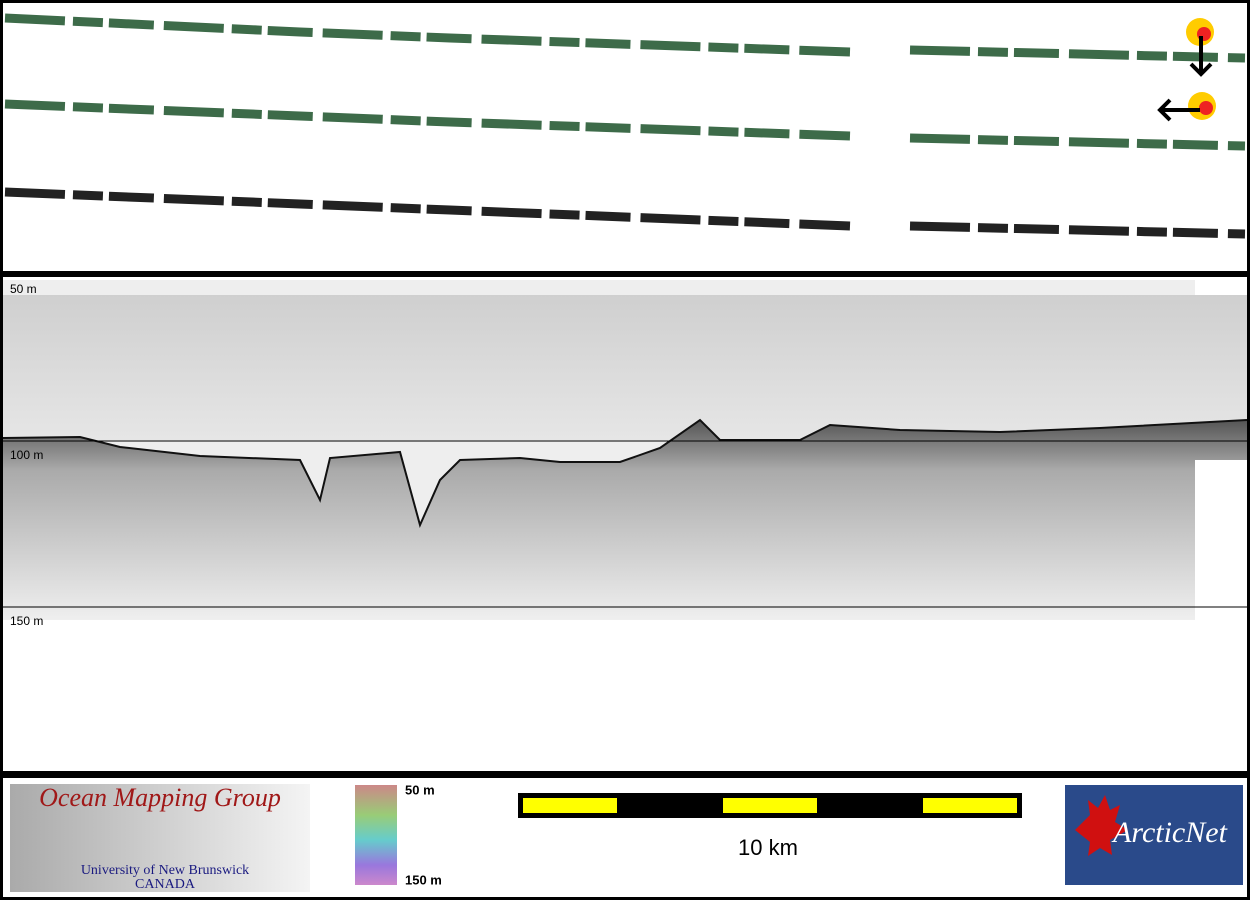 The width and height of the screenshot is (1250, 900). What do you see at coordinates (160, 797) in the screenshot?
I see `logo-title: Ocean Mapping Group` at bounding box center [160, 797].